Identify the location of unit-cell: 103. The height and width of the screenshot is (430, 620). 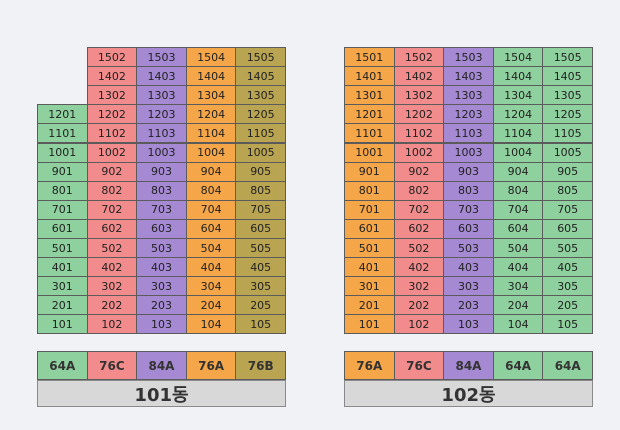
(468, 324).